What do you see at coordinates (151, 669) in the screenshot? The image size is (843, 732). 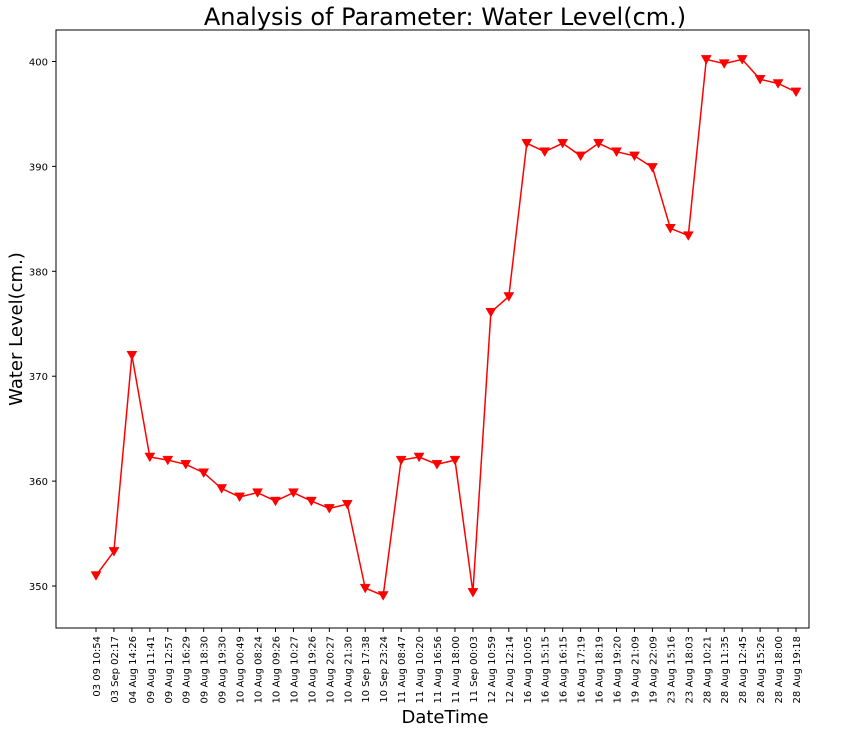 I see `x-tick-label: 09 Aug 11:41` at bounding box center [151, 669].